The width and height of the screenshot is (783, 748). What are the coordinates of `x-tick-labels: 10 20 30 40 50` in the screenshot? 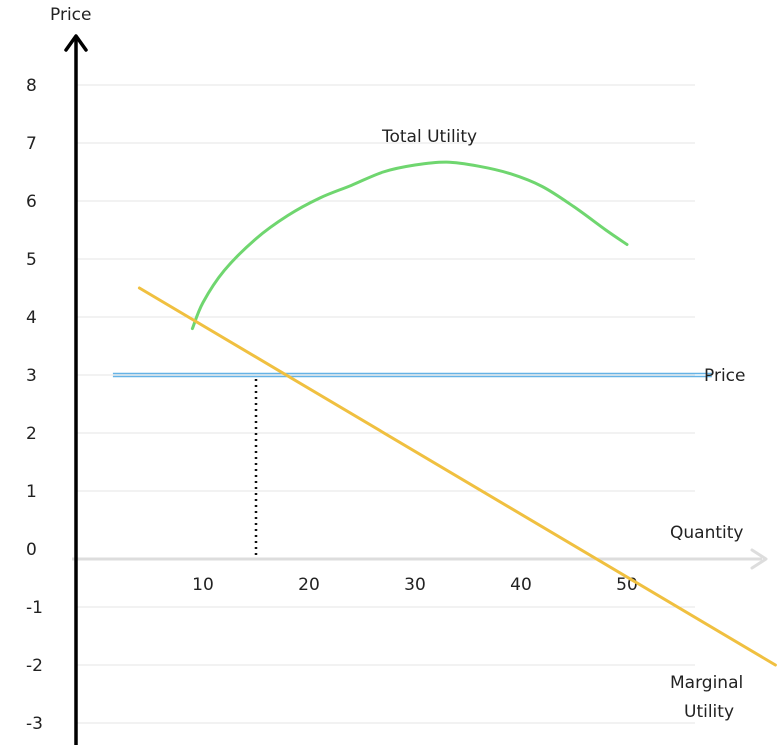 It's located at (415, 585).